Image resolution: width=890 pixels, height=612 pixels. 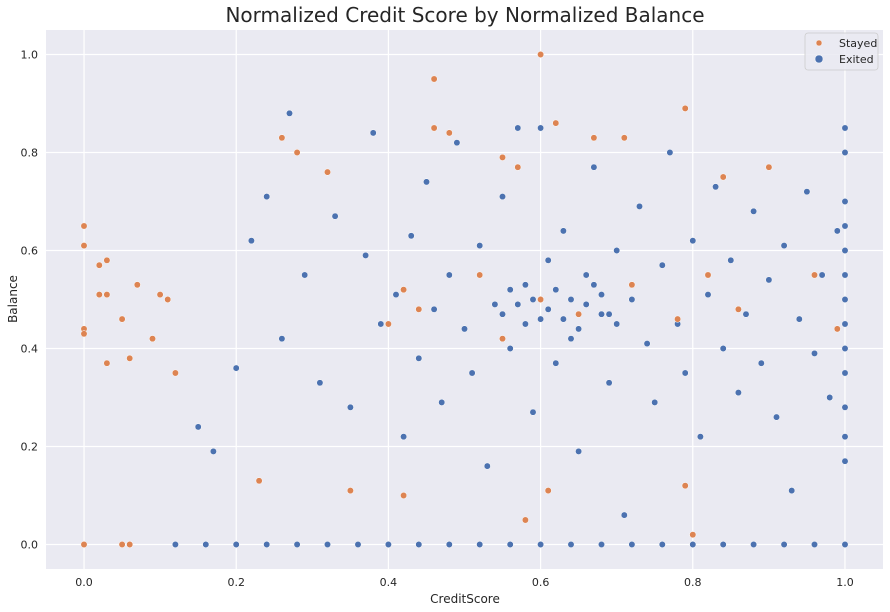 I want to click on legend-label-stayed: Stayed, so click(x=858, y=43).